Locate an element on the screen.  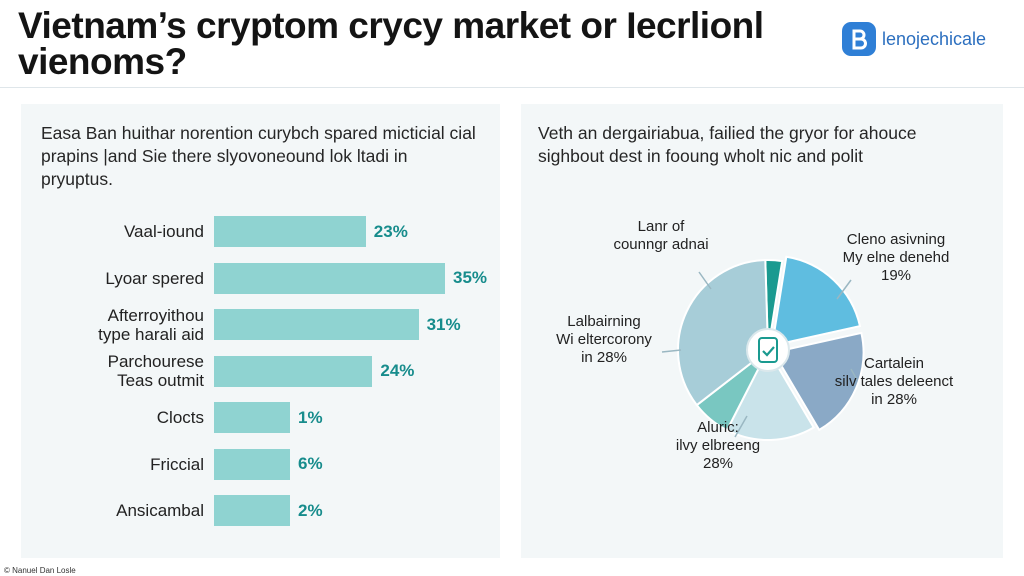
pie-chart is located at coordinates (763, 348).